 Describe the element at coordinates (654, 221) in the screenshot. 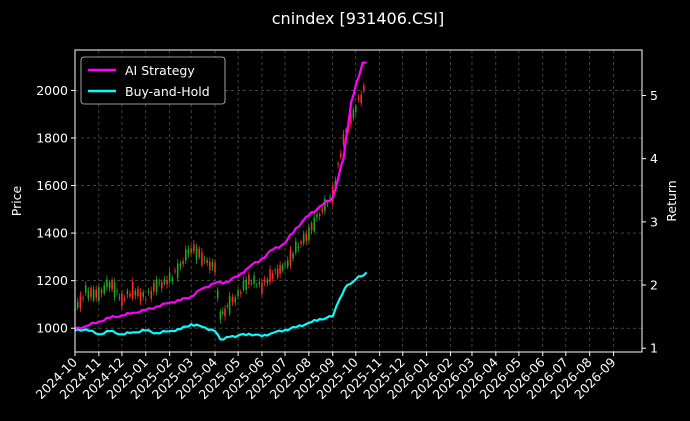

I see `right-tick-label: 3` at that location.